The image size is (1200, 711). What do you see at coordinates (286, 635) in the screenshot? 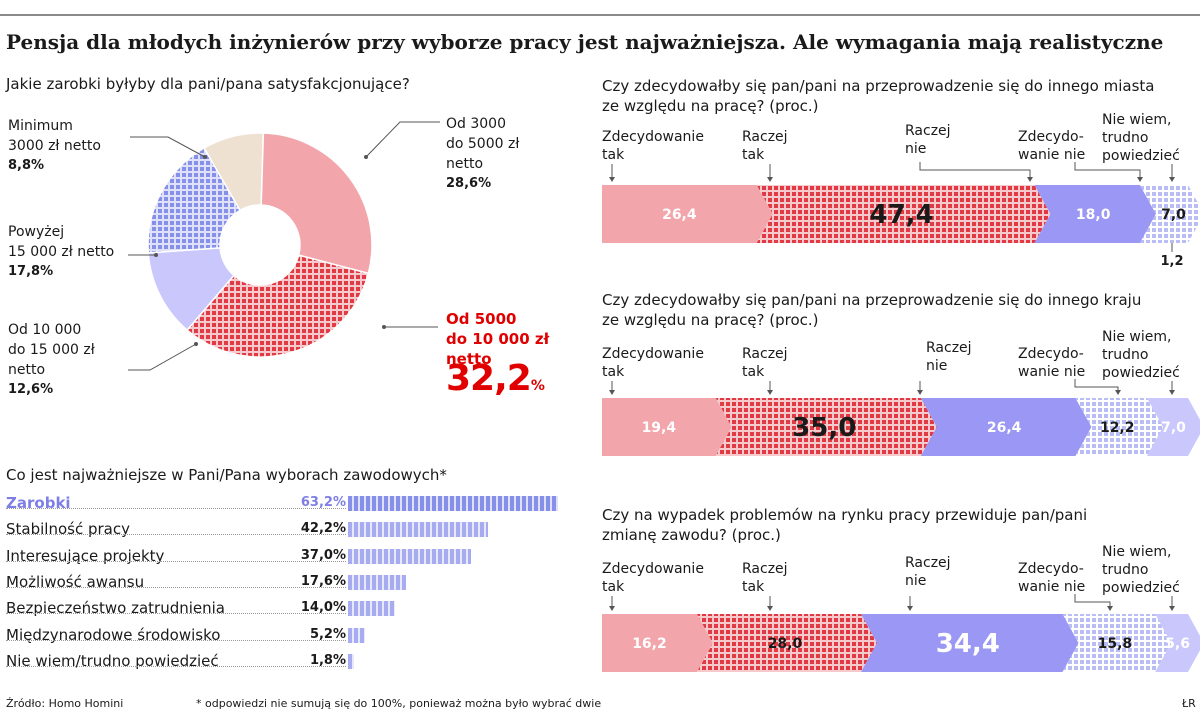
I see `importance-row: Międzynarodowe środowisko 5,2%` at bounding box center [286, 635].